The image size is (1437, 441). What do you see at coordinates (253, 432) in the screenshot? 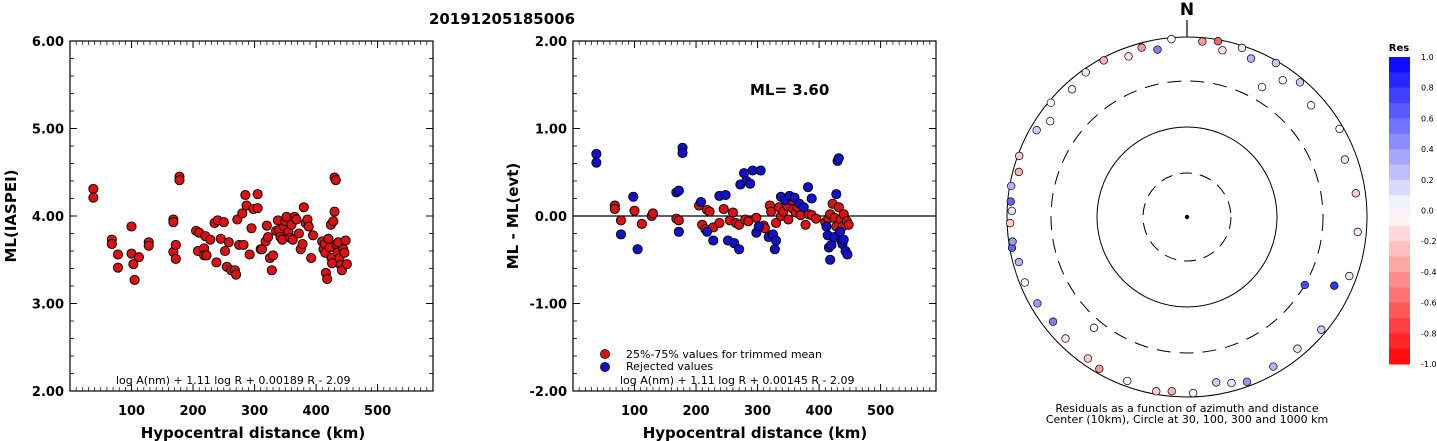
I see `left-x-axis-label: Hypocentral distance (km)` at bounding box center [253, 432].